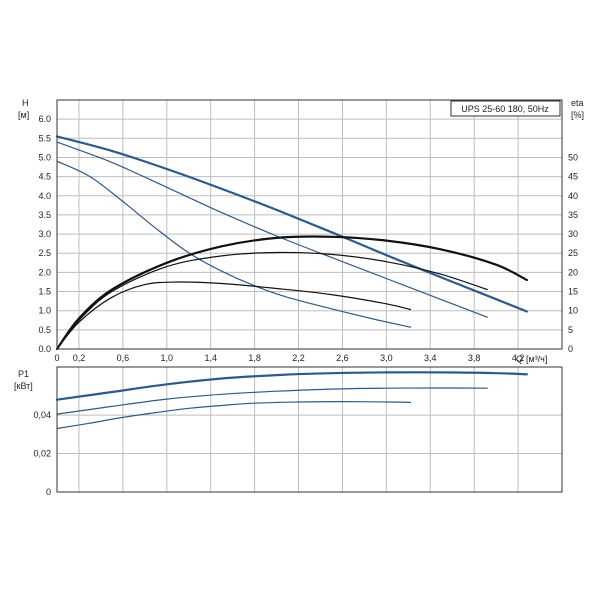  Describe the element at coordinates (573, 272) in the screenshot. I see `y2-tick-label: 20` at that location.